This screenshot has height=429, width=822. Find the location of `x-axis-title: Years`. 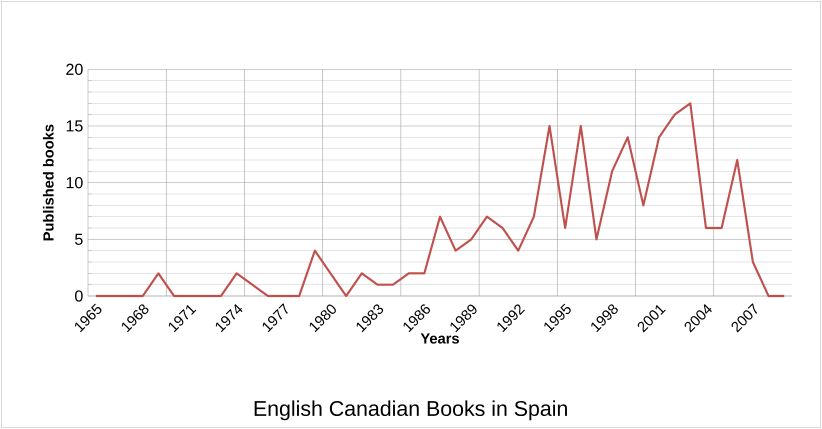

x-axis-title: Years is located at coordinates (439, 338).